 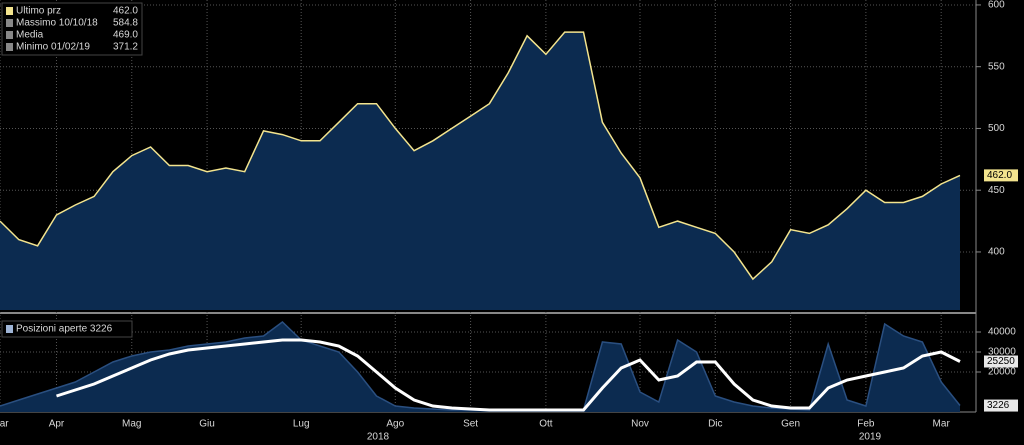 What do you see at coordinates (998, 405) in the screenshot?
I see `last-value-label: 3226` at bounding box center [998, 405].